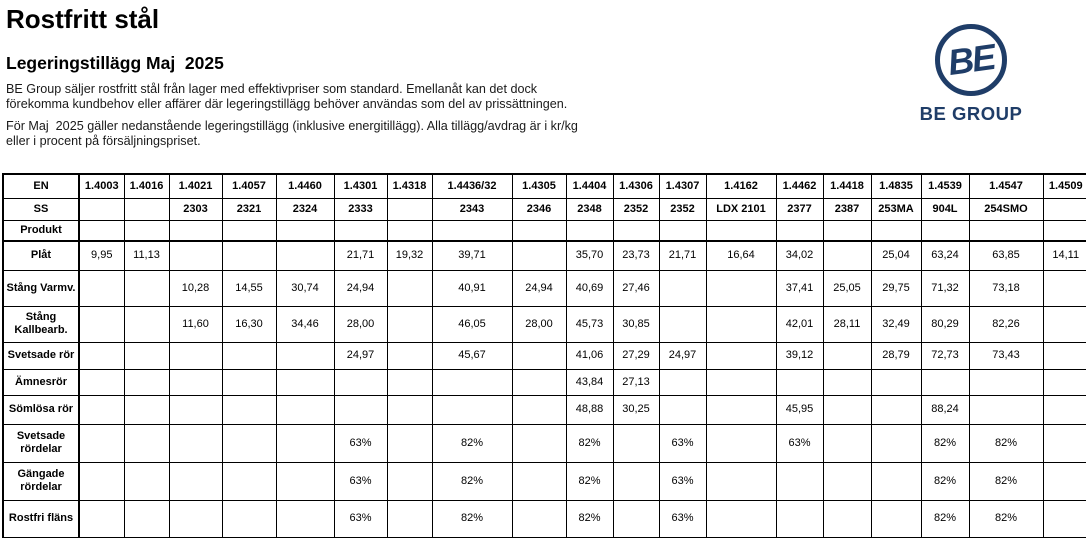  I want to click on row-label: Produkt, so click(41, 230).